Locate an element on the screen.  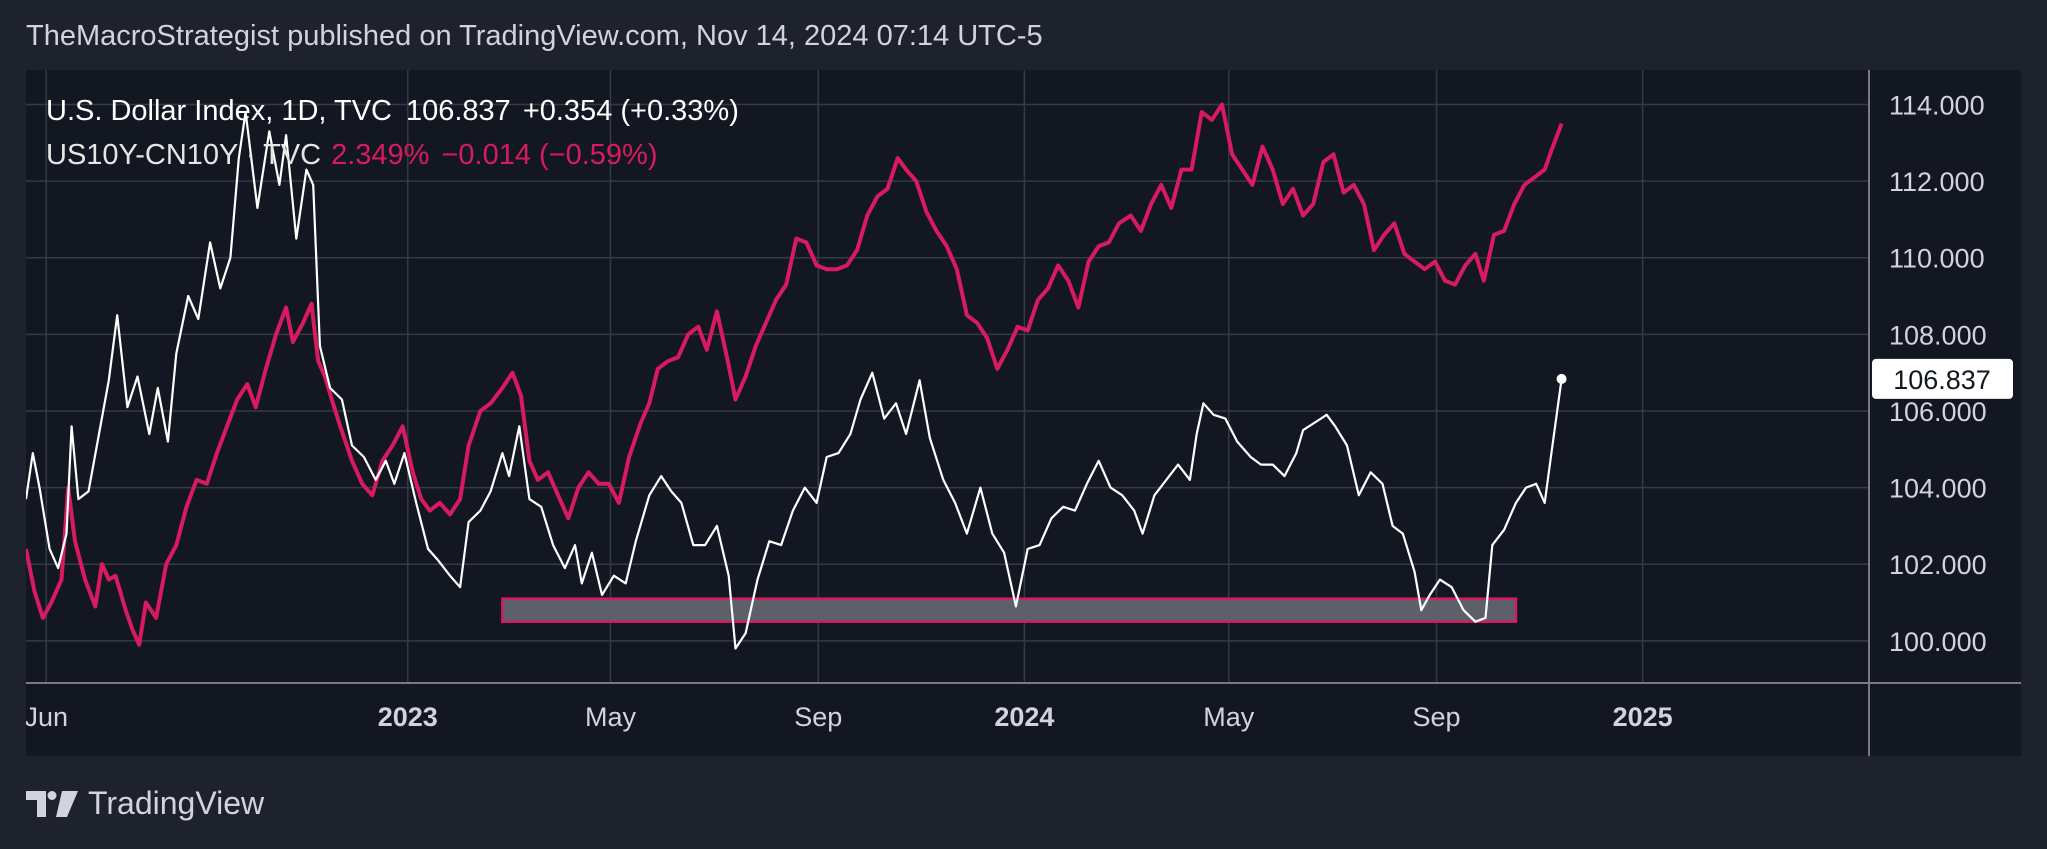
x-tick-label: 2023 is located at coordinates (408, 717).